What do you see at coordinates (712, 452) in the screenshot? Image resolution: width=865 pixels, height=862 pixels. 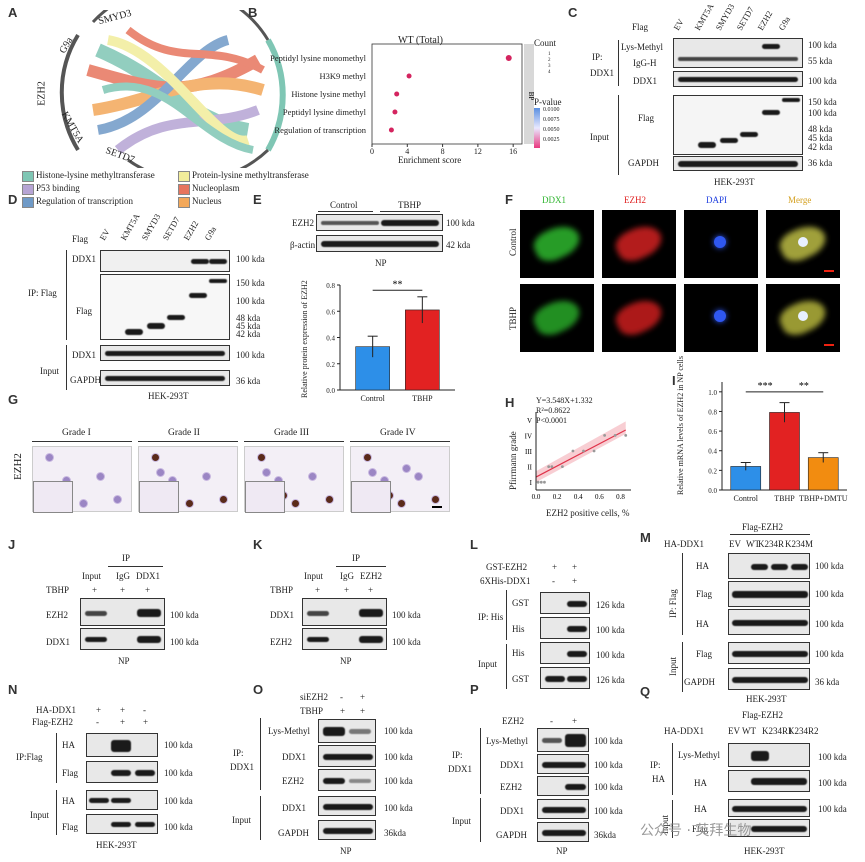 I see `y-tick-label: 0.4` at bounding box center [712, 452].